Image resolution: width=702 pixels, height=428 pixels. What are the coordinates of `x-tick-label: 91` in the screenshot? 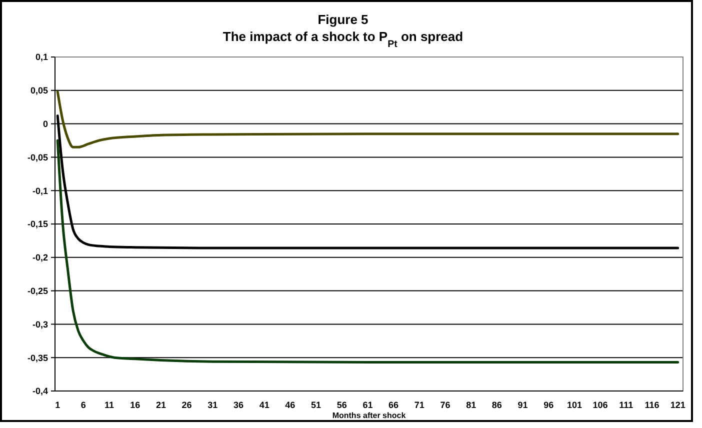 It's located at (523, 405).